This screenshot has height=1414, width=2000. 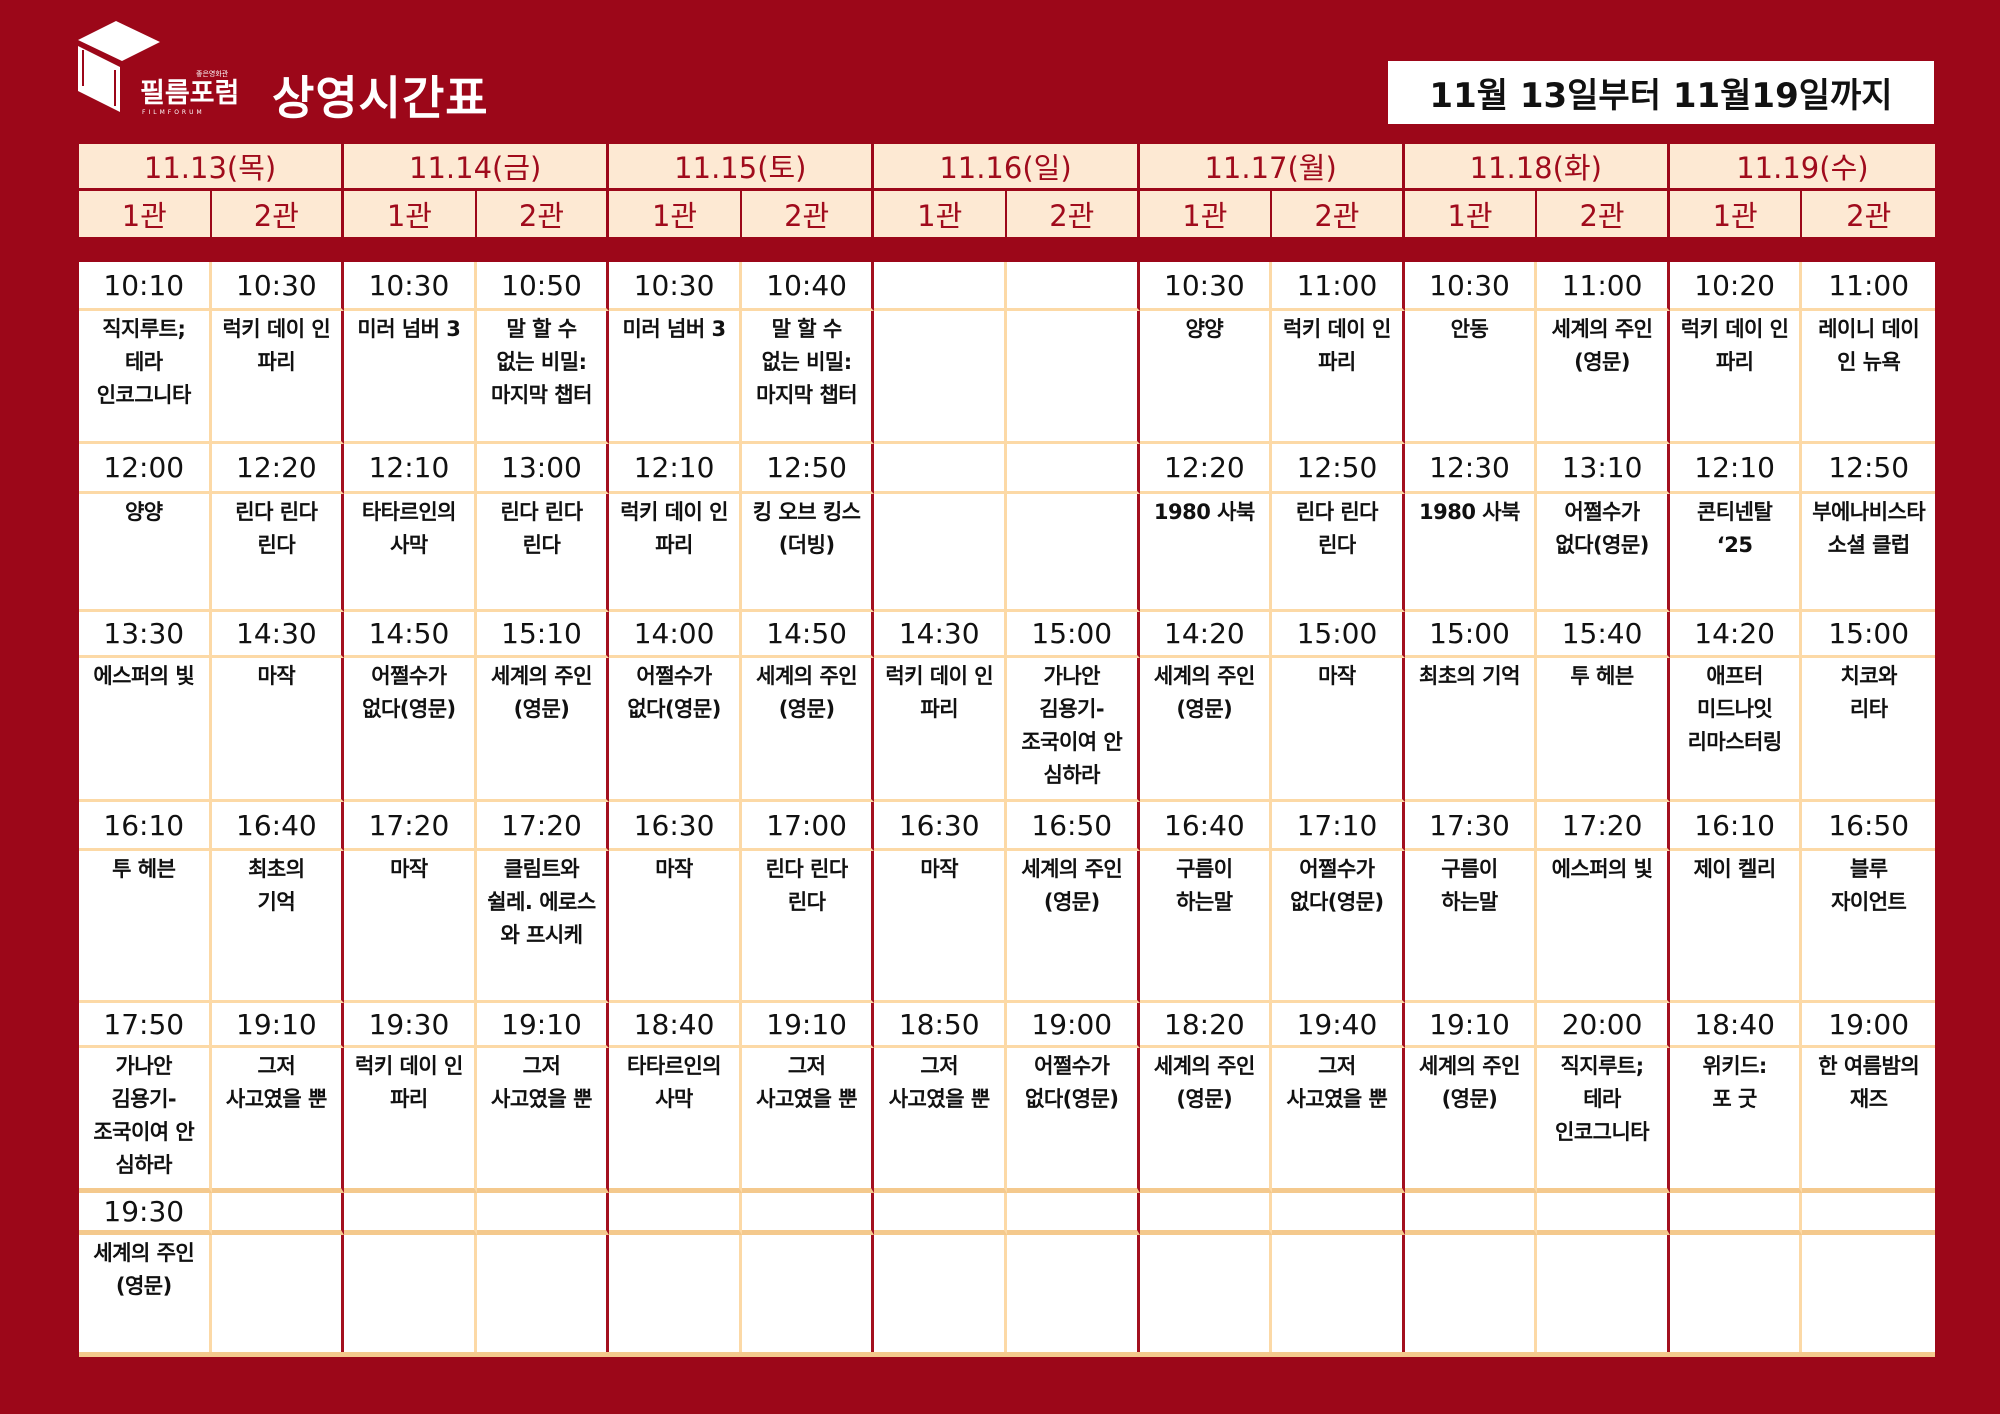 I want to click on showtime: 10:40, so click(x=808, y=286).